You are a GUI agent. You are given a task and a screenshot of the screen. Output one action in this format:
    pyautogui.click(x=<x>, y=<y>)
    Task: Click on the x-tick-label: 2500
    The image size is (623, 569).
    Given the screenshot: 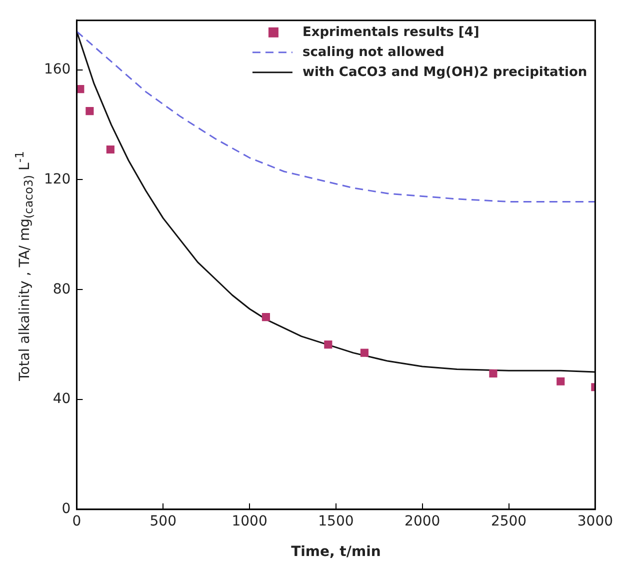 What is the action you would take?
    pyautogui.click(x=508, y=521)
    